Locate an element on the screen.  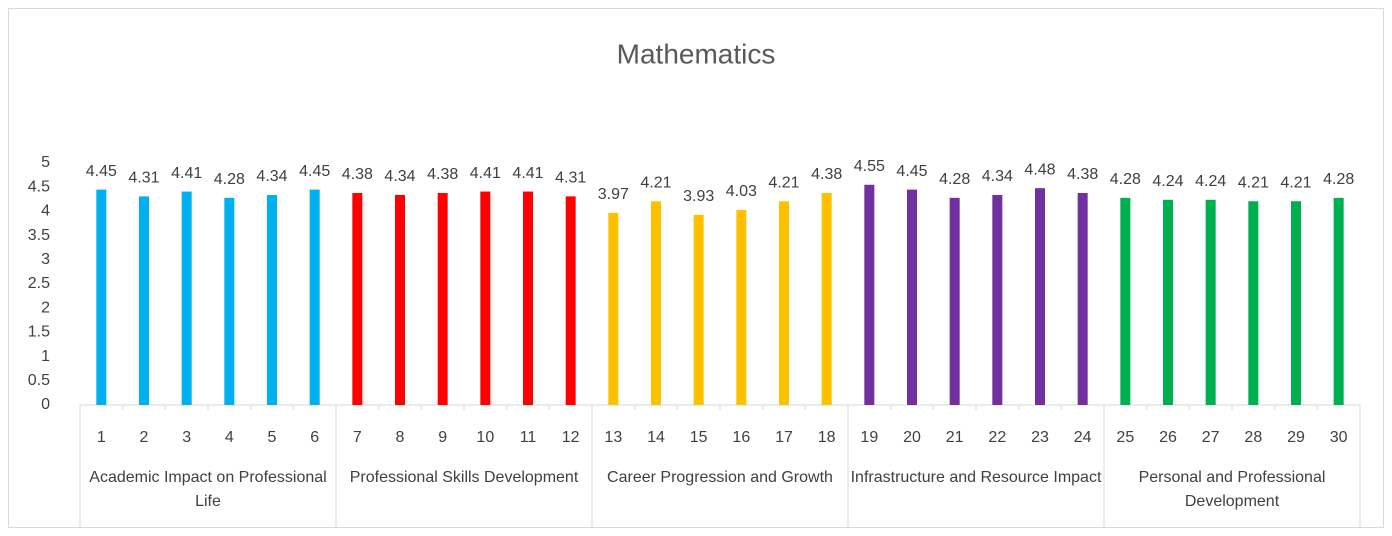
group-label: Career Progression and Growth is located at coordinates (720, 477).